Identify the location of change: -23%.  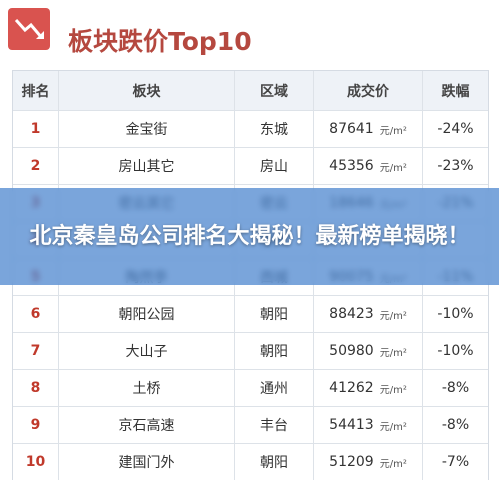
(455, 166).